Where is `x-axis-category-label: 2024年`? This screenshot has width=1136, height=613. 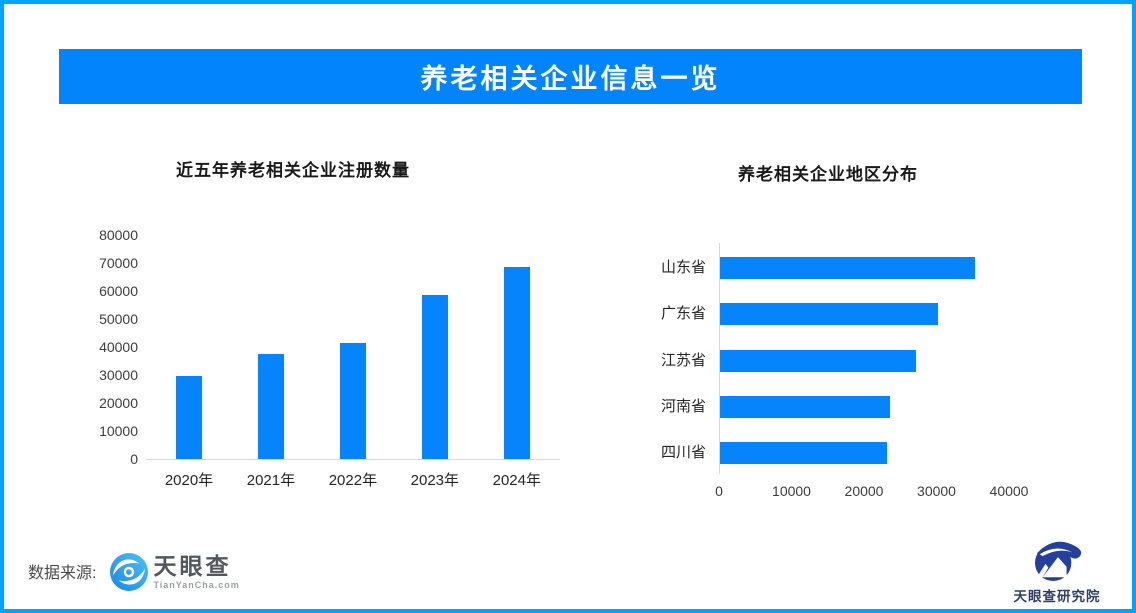 x-axis-category-label: 2024年 is located at coordinates (516, 480).